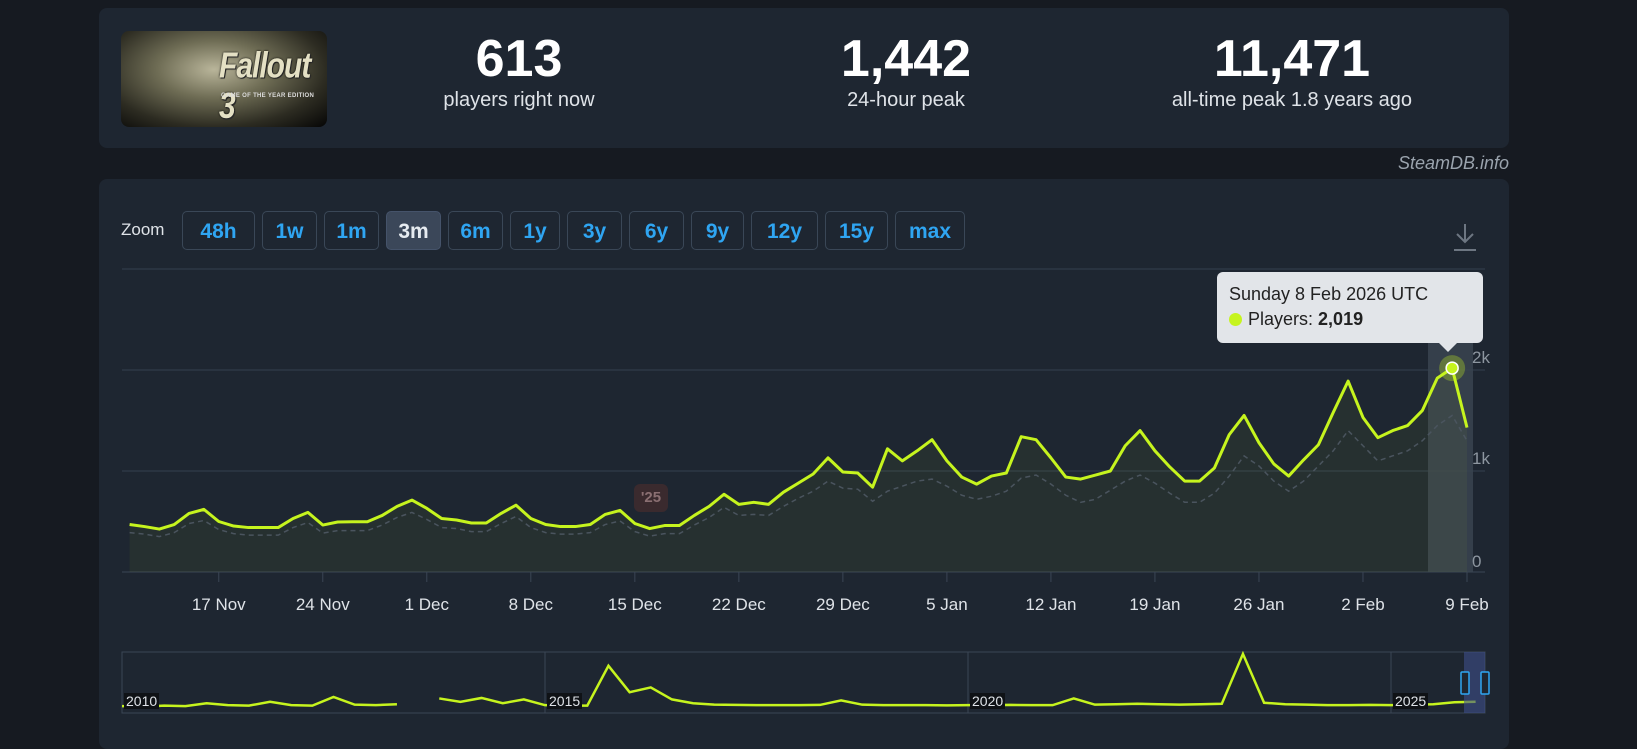 This screenshot has width=1637, height=749. Describe the element at coordinates (947, 605) in the screenshot. I see `x-tick-label: 5 Jan` at that location.